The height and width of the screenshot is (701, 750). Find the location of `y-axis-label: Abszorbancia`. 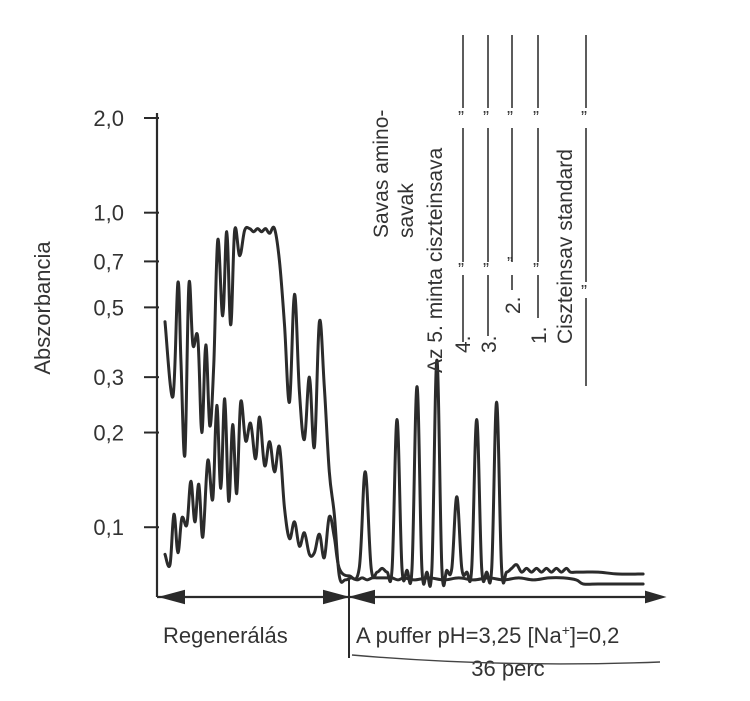

y-axis-label: Abszorbancia is located at coordinates (42, 308).